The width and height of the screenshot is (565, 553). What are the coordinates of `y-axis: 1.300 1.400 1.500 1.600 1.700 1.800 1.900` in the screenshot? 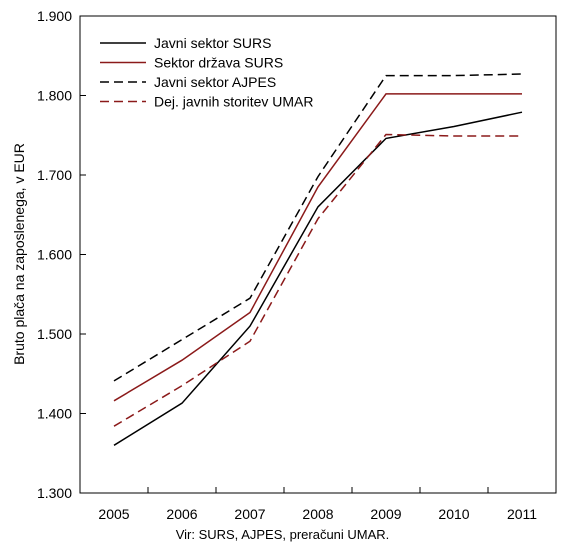 It's located at (61, 254).